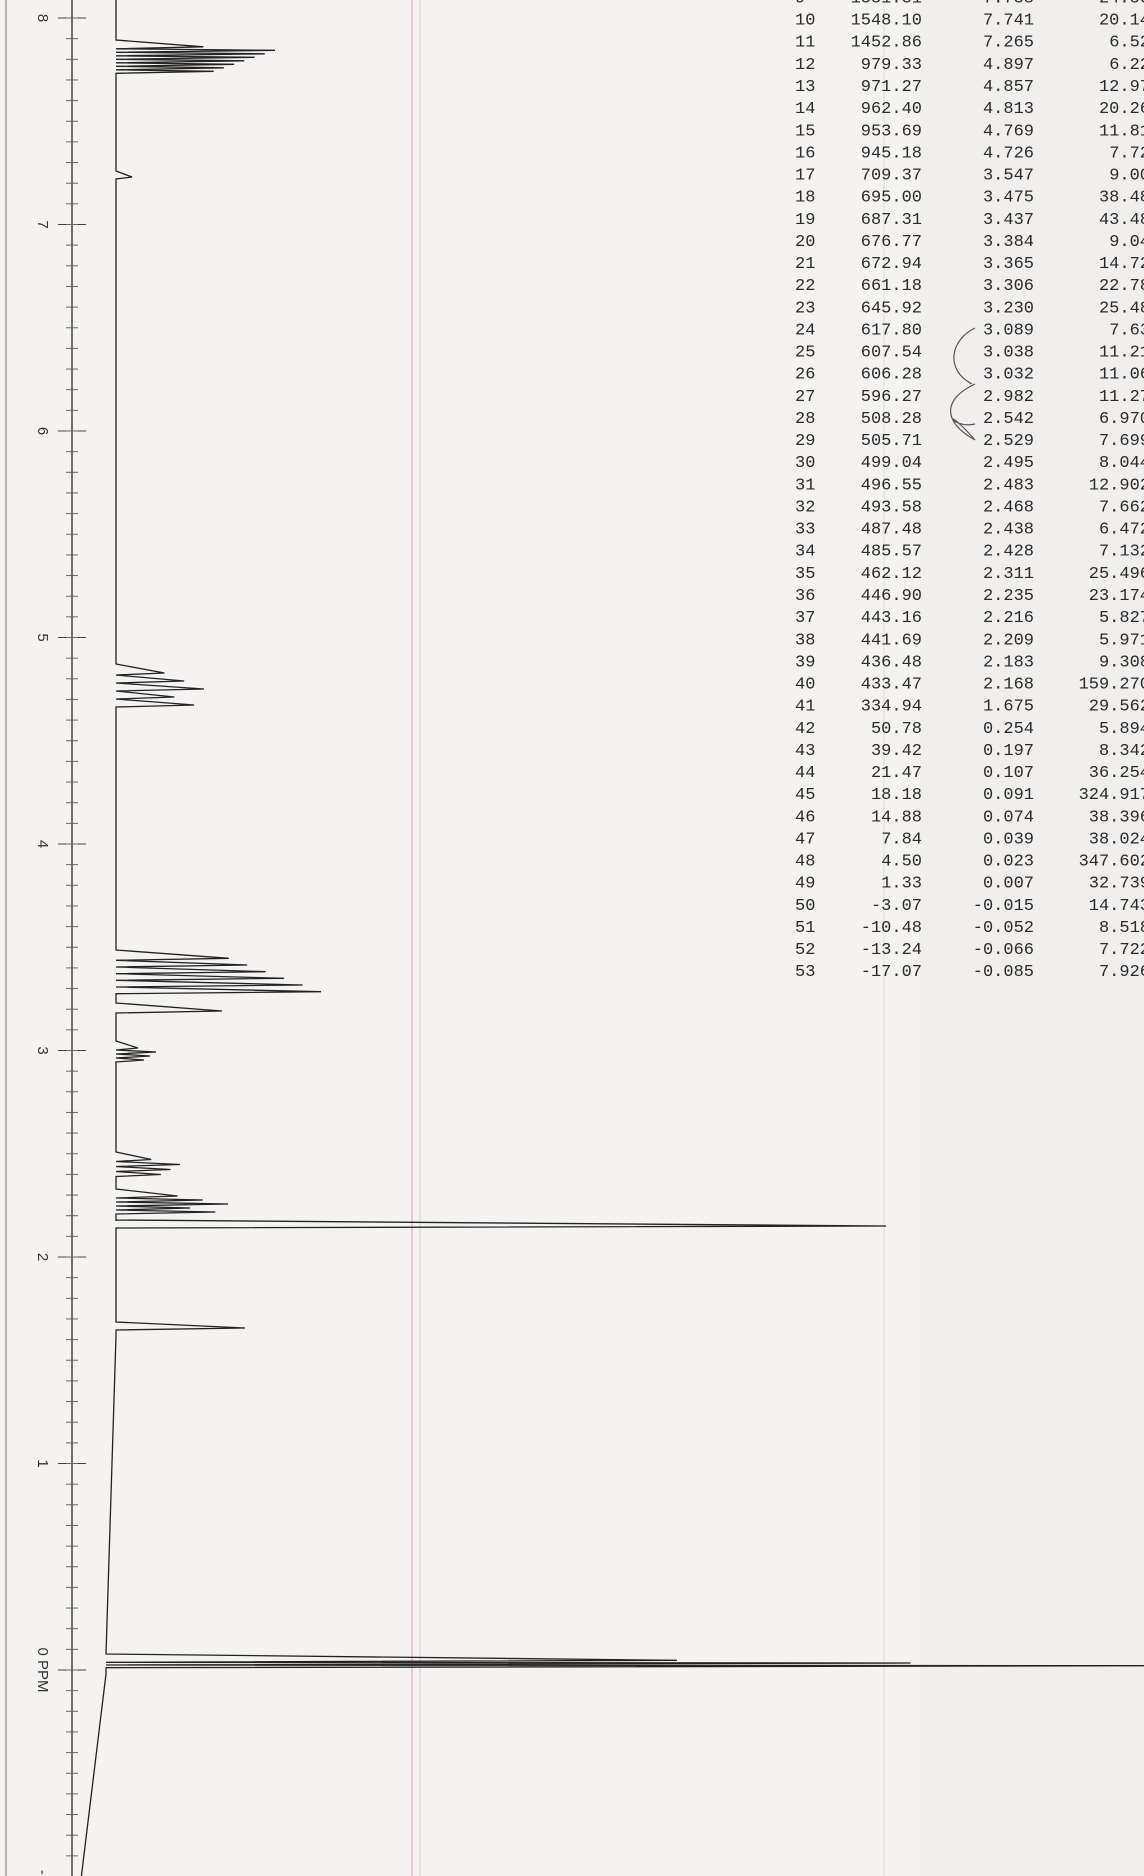 The image size is (1144, 1876). Describe the element at coordinates (891, 972) in the screenshot. I see `hz: -17.07` at that location.